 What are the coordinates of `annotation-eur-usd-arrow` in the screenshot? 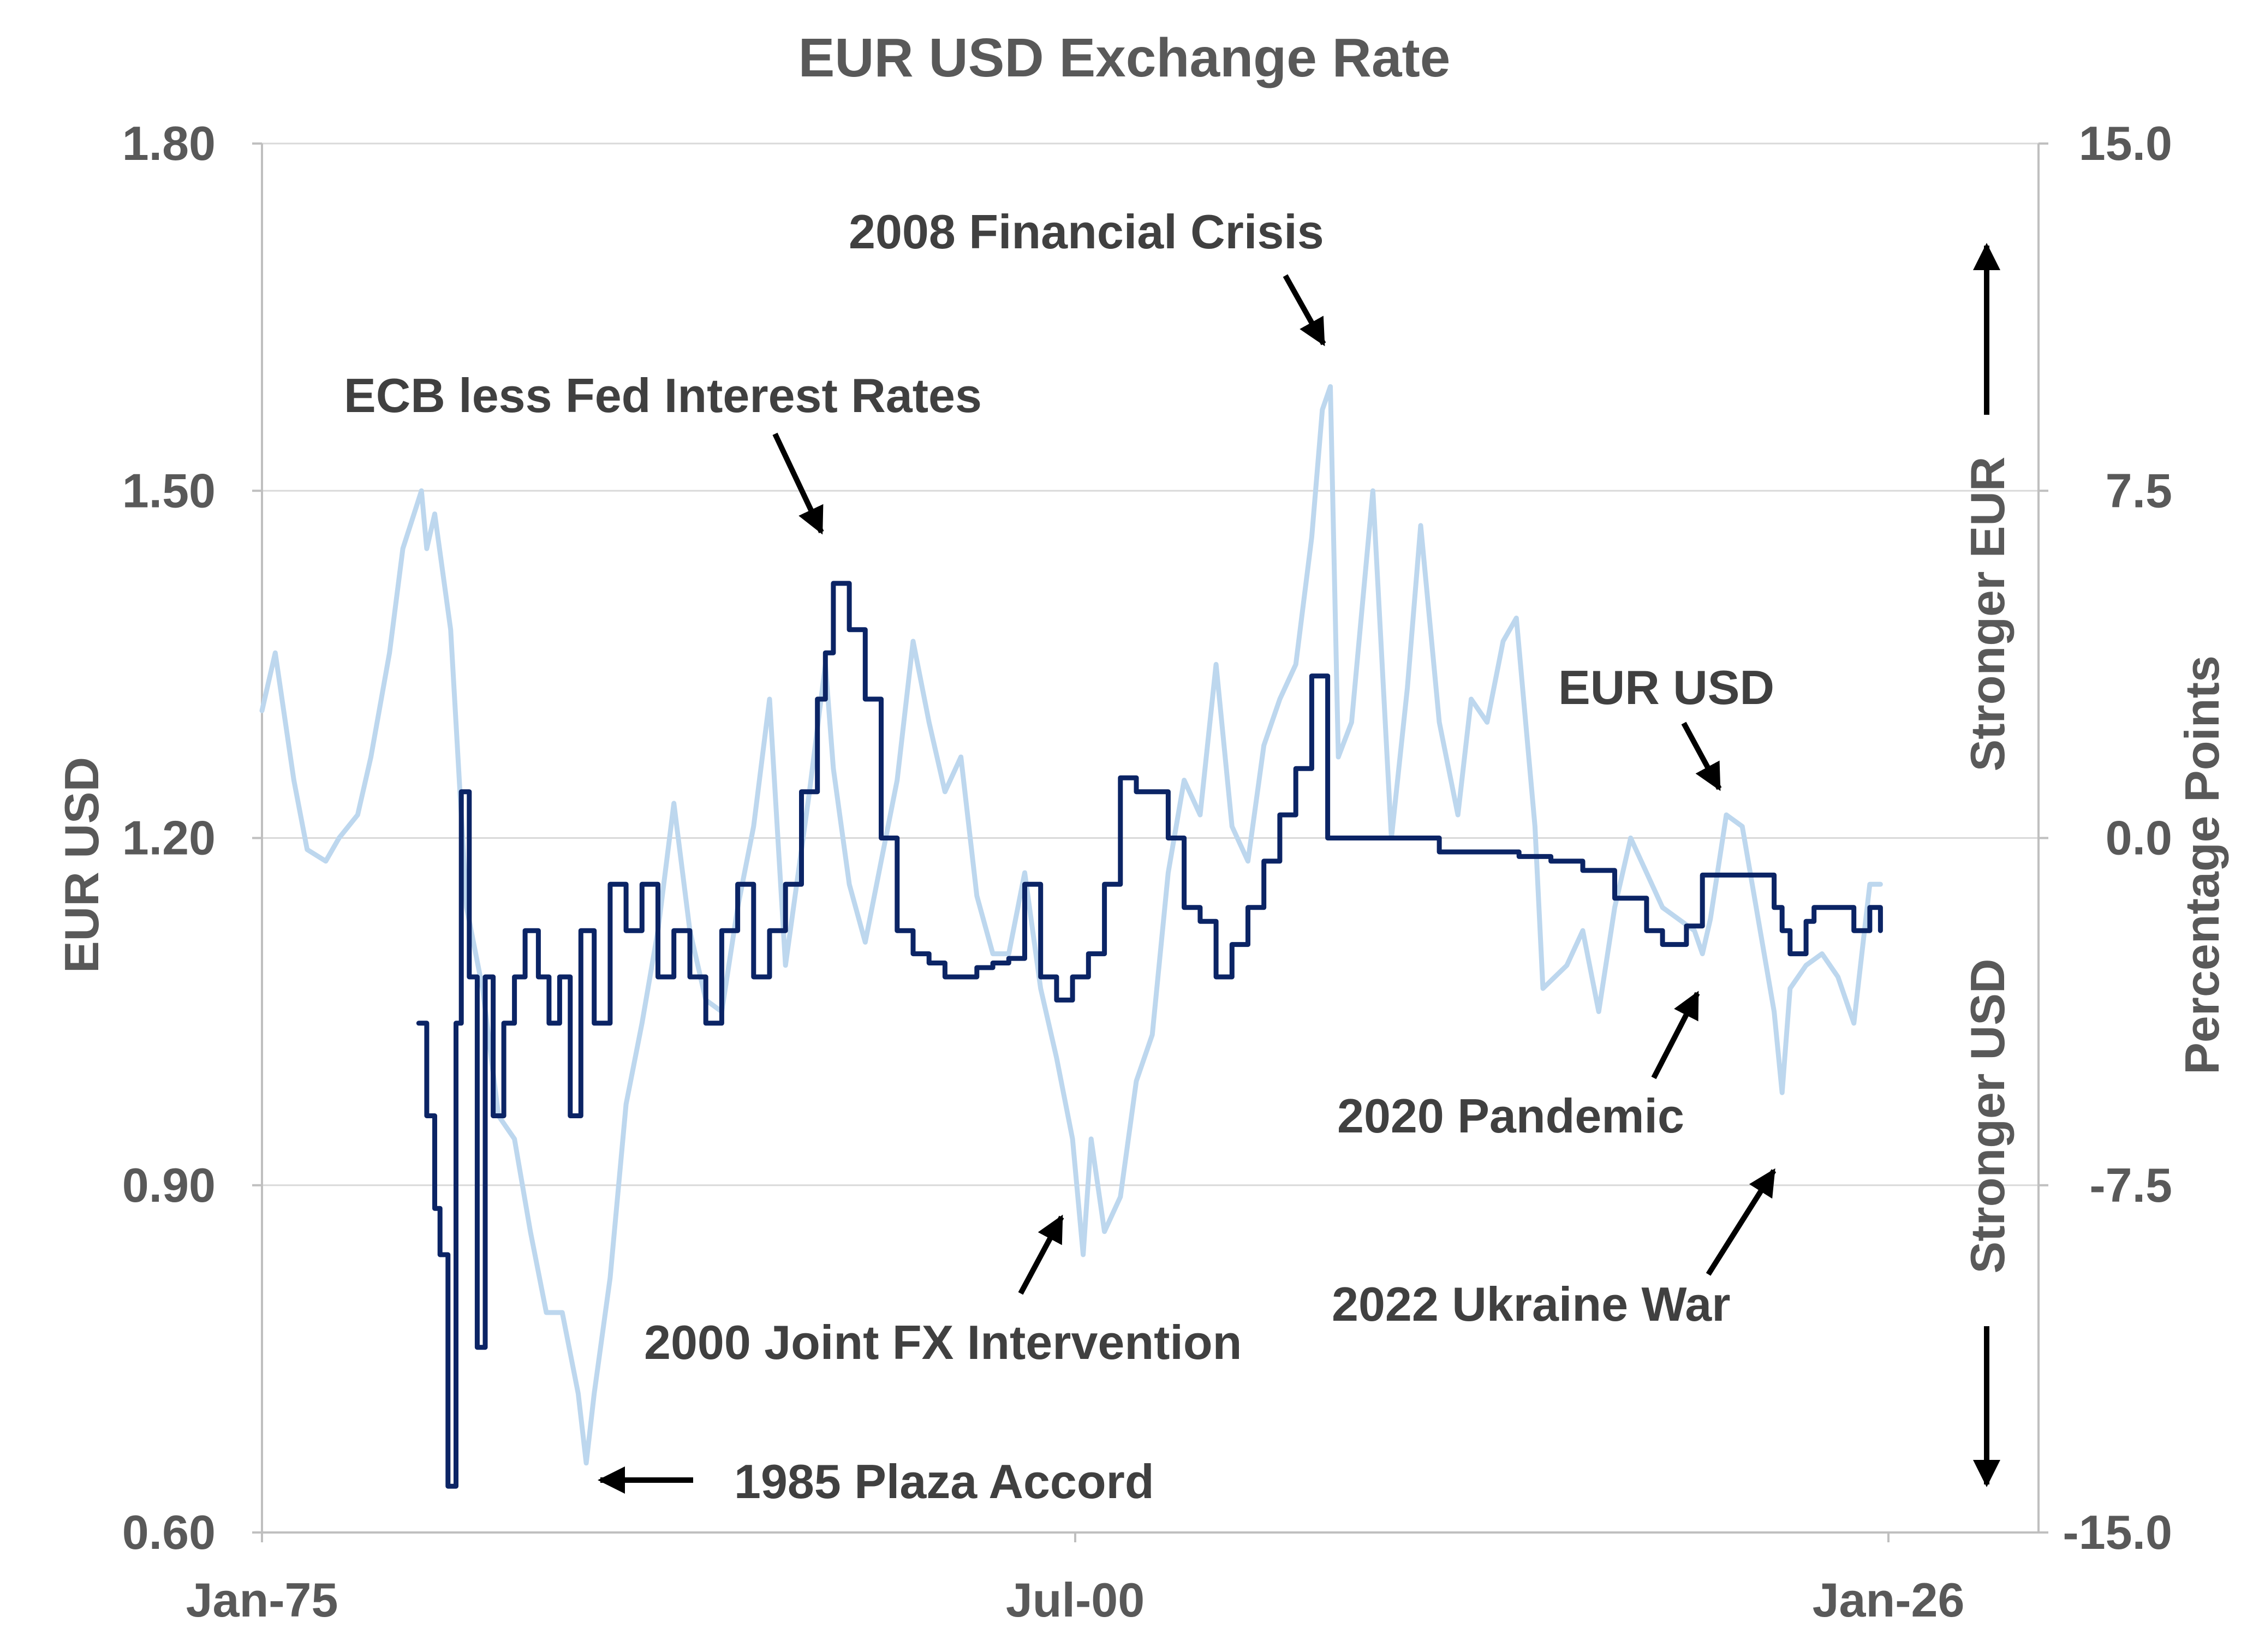 It's located at (1702, 756).